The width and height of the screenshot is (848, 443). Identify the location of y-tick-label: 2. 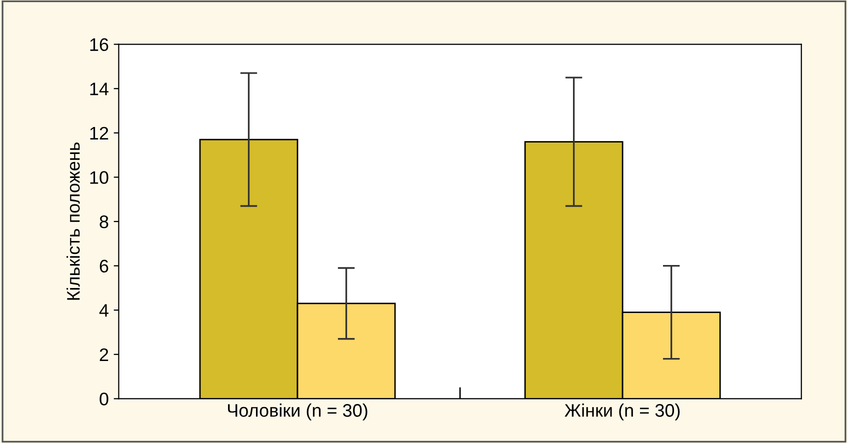
(104, 354).